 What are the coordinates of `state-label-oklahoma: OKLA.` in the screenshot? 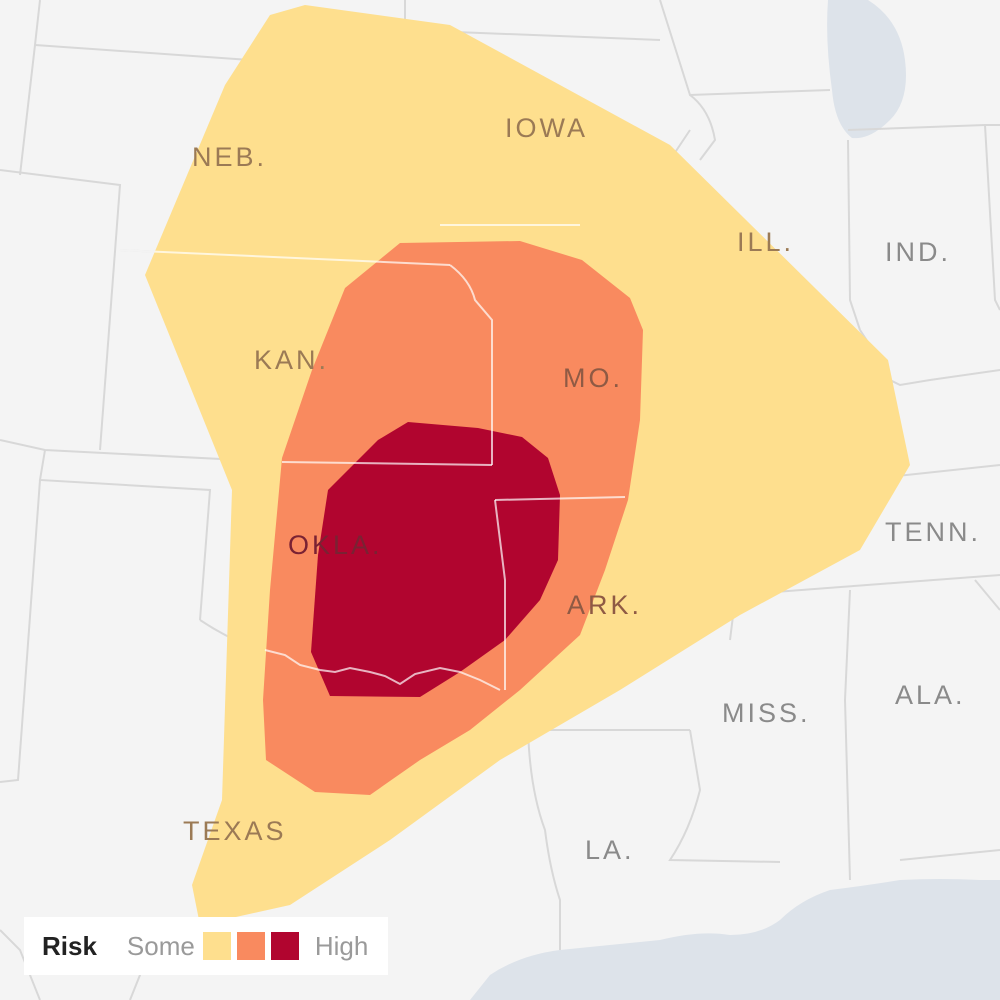 It's located at (335, 545).